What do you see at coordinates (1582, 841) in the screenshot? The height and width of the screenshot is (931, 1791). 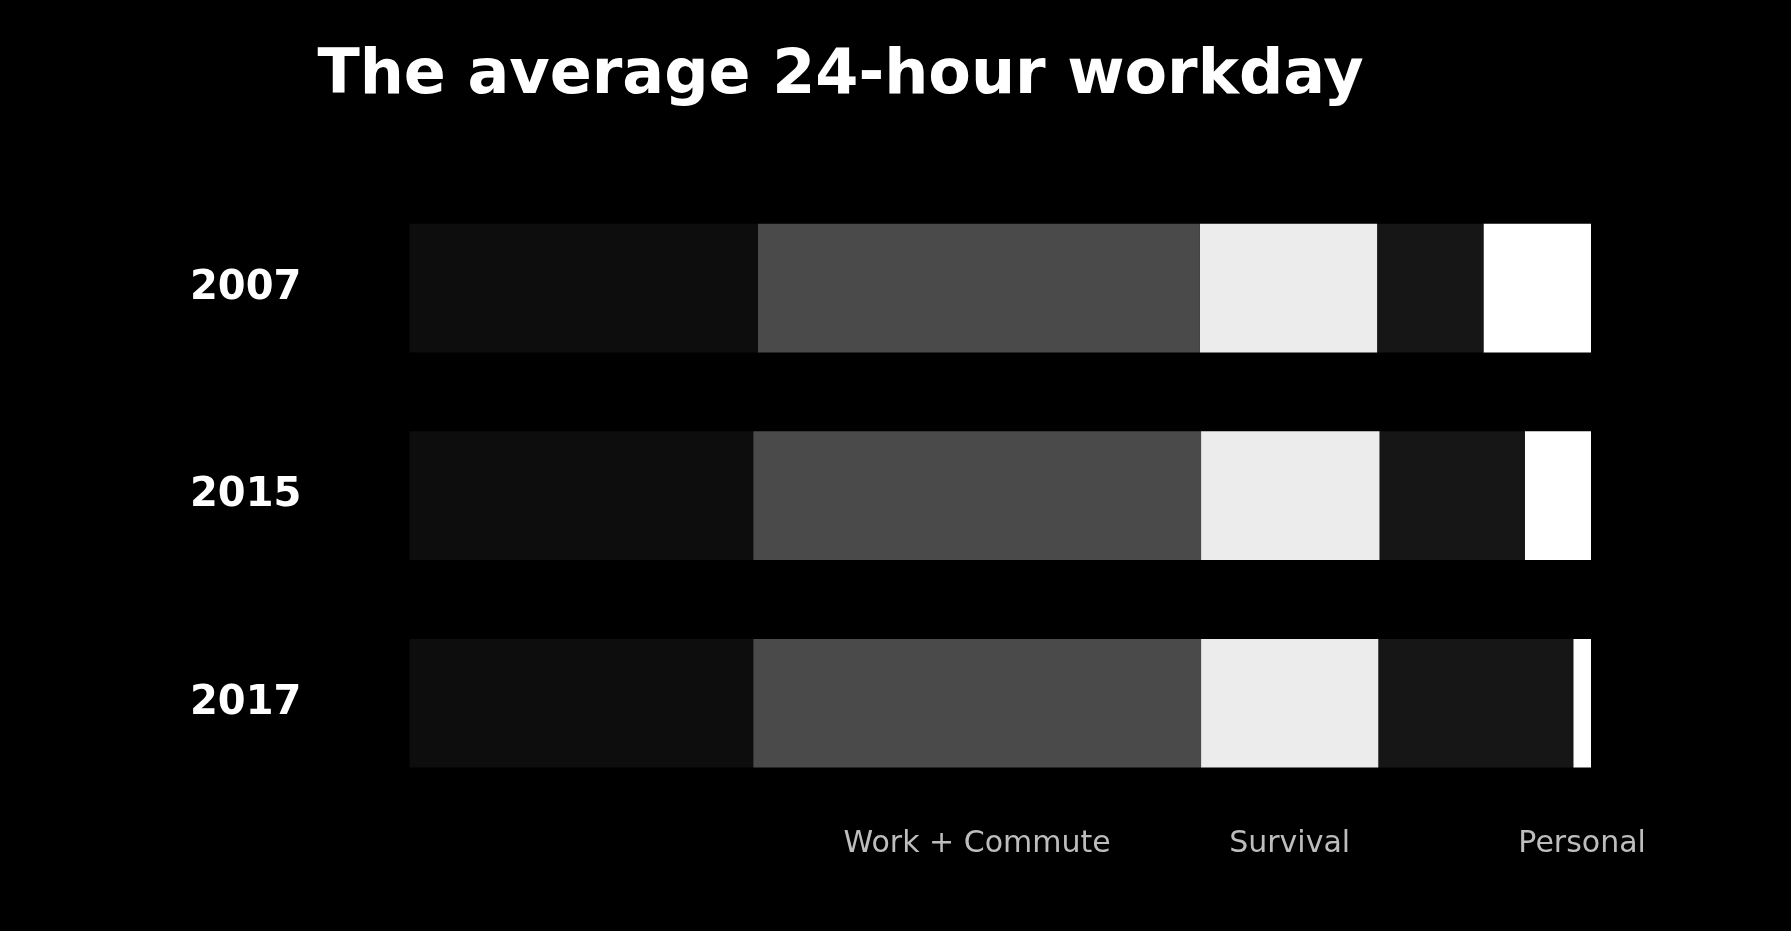 I see `text: Personal` at bounding box center [1582, 841].